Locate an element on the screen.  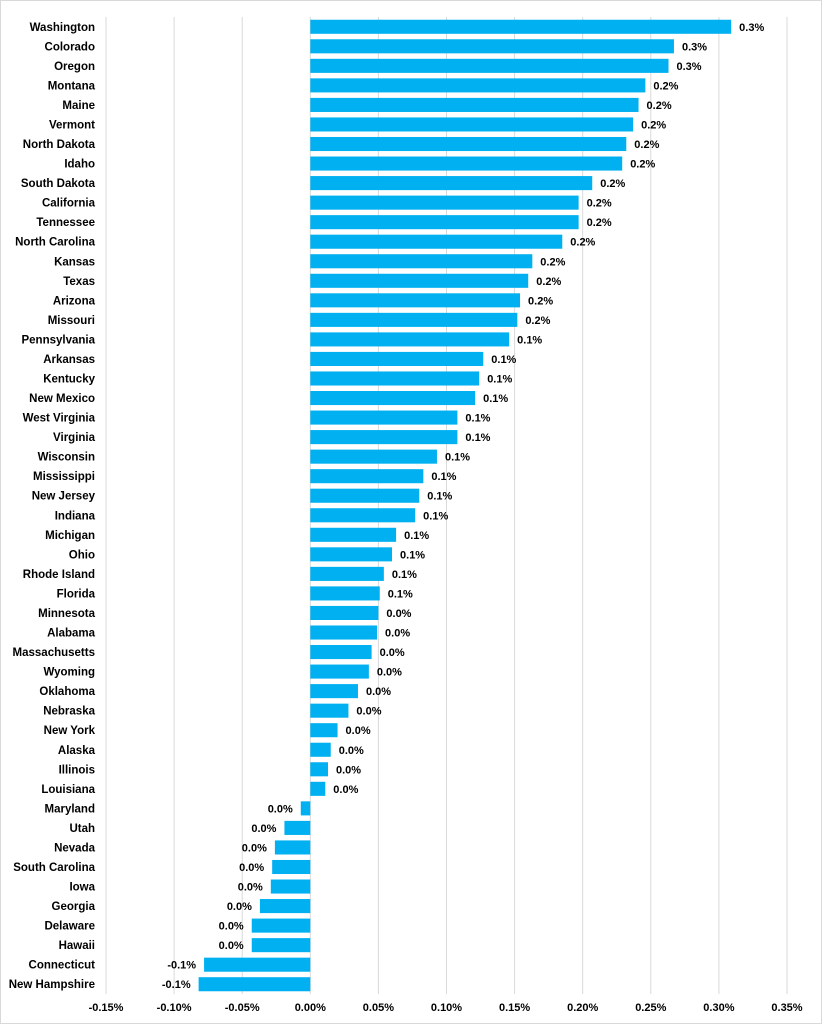
category-label: Oregon is located at coordinates (74, 67).